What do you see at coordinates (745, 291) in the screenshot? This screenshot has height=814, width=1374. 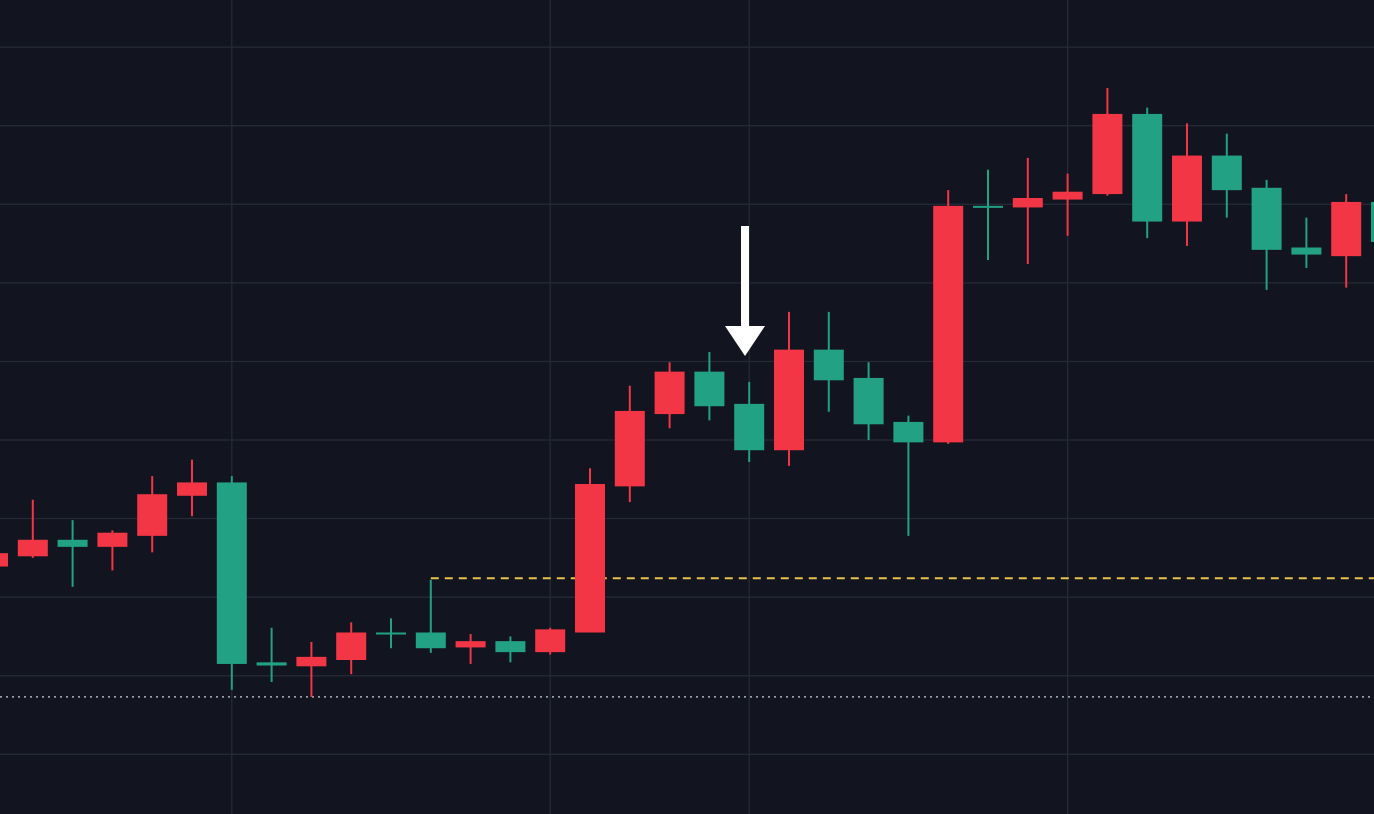 I see `arrow-annotation` at bounding box center [745, 291].